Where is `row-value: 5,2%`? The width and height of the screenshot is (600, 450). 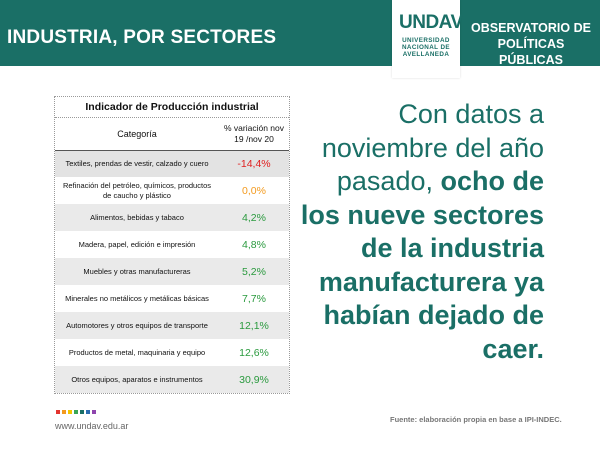
row-value: 5,2% is located at coordinates (254, 271).